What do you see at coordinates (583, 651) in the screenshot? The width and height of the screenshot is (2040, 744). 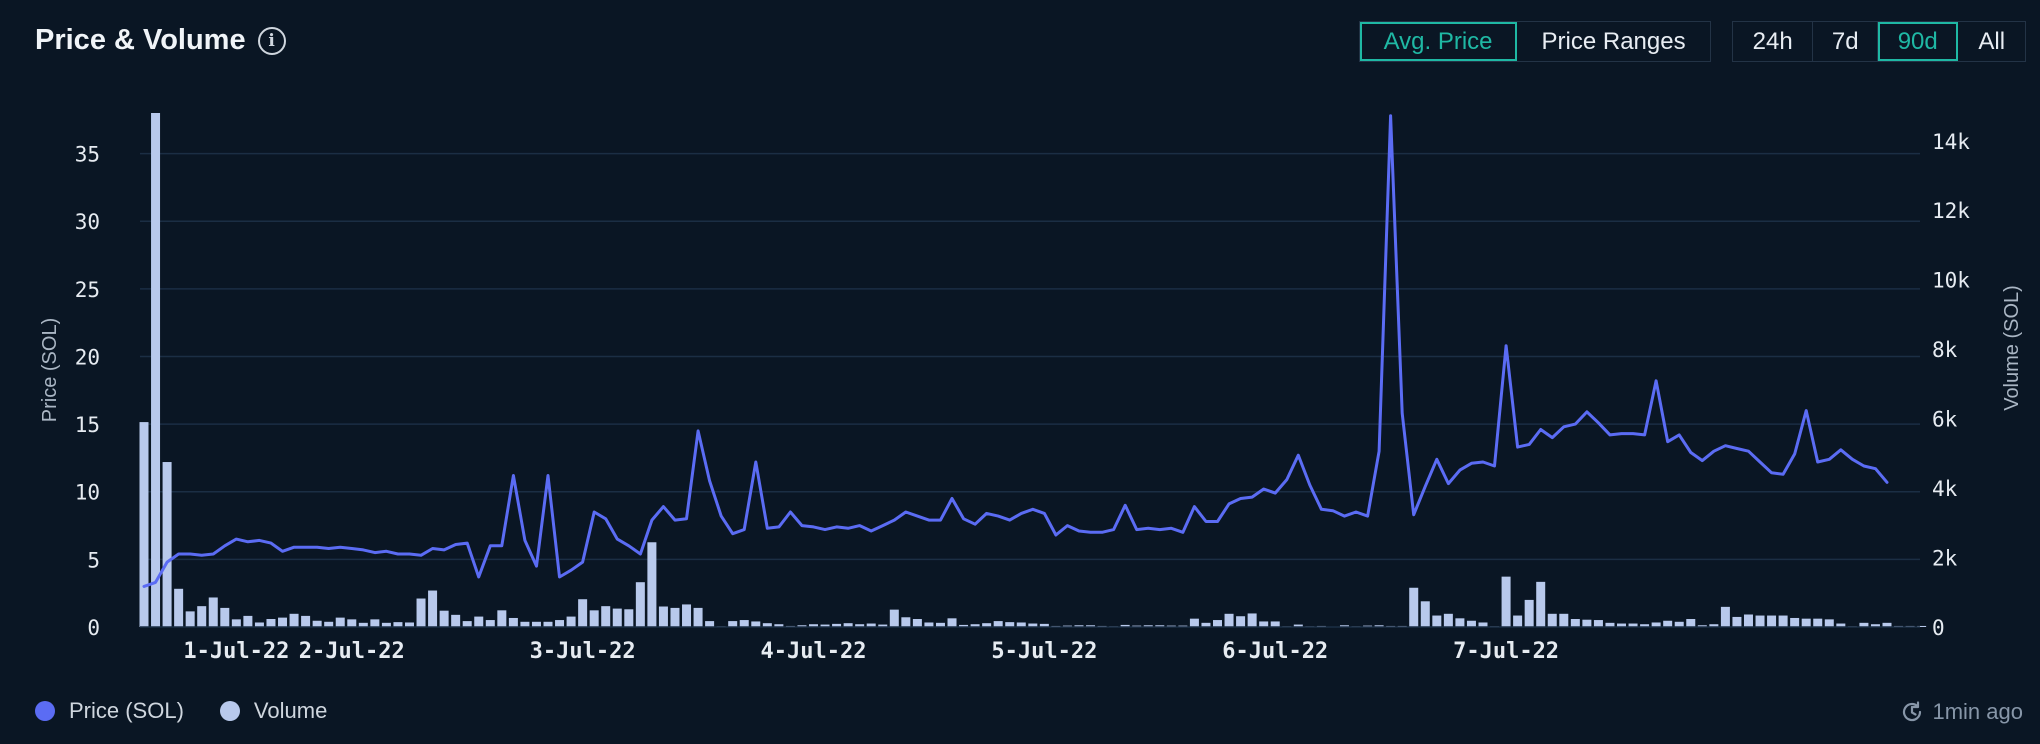 I see `x-tick-label: 3-Jul-22` at bounding box center [583, 651].